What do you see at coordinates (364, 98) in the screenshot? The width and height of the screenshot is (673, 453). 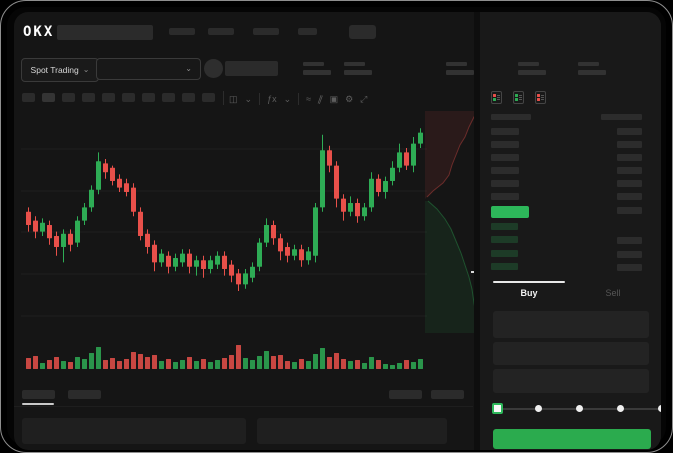 I see `fullscreen-icon: ⤢` at bounding box center [364, 98].